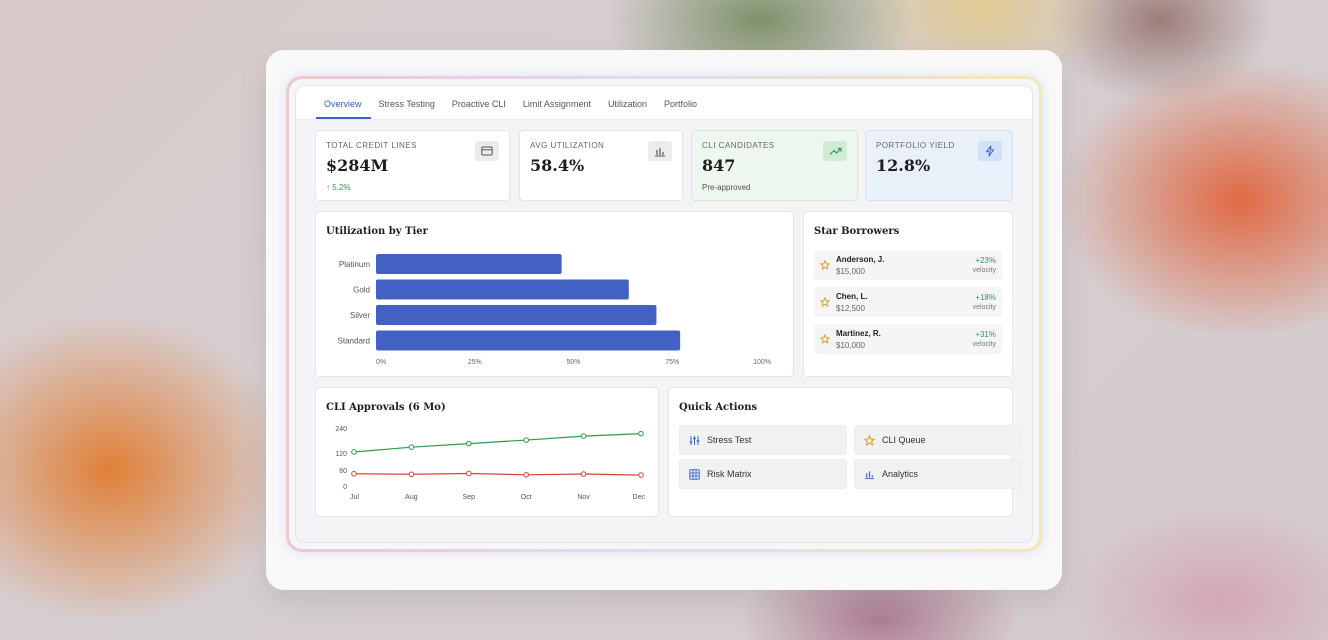 The height and width of the screenshot is (640, 1328). Describe the element at coordinates (908, 302) in the screenshot. I see `borrower-row: Chen, L. $12,500 +18% velocity` at that location.